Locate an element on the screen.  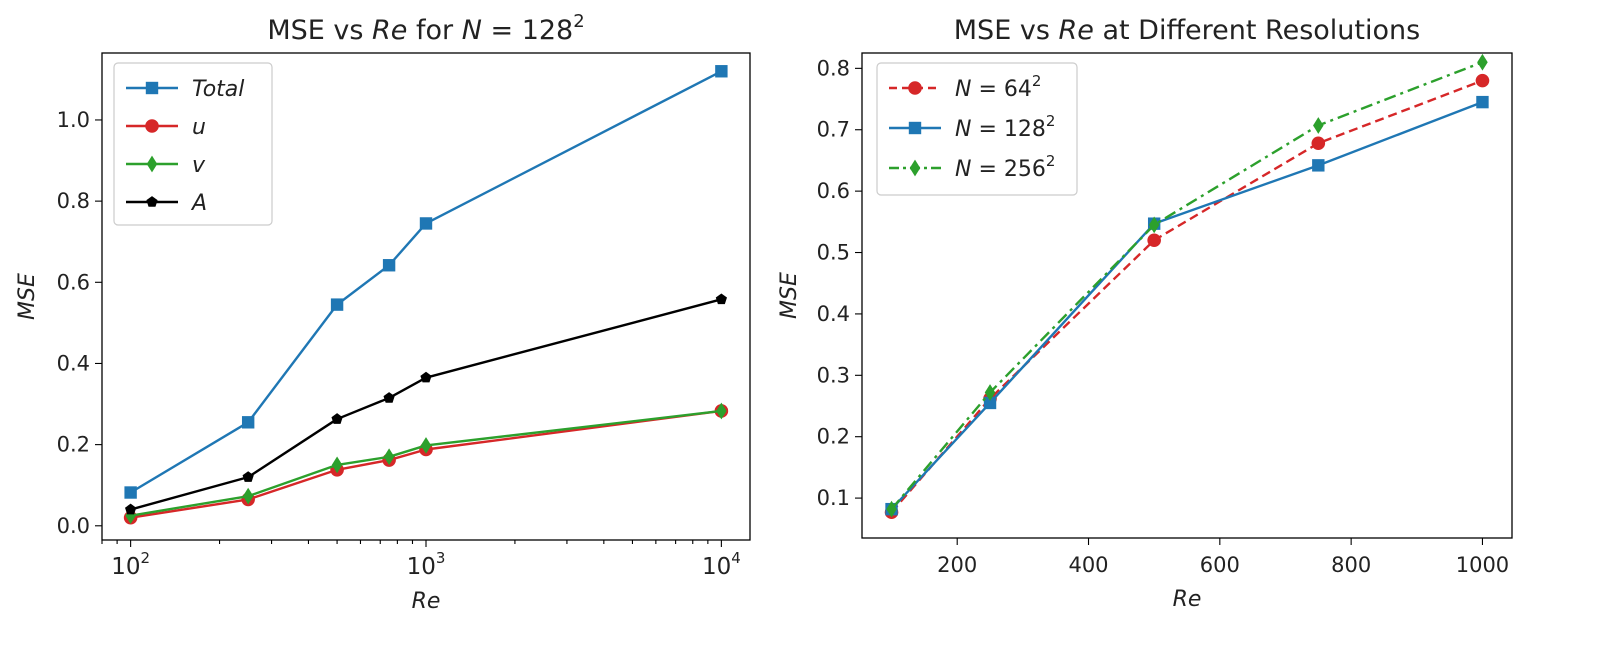
legend-label: v is located at coordinates (199, 165).